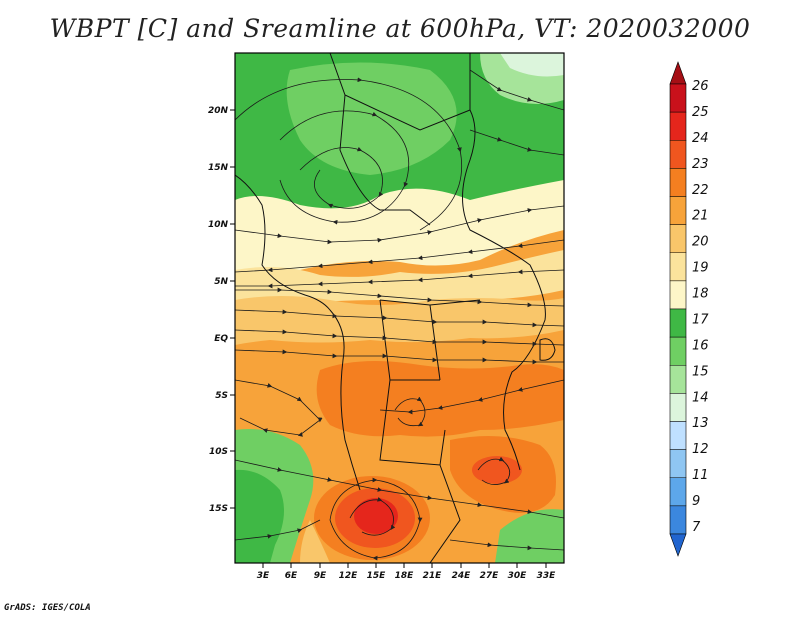  I want to click on lon-label-27e: 27E, so click(490, 576).